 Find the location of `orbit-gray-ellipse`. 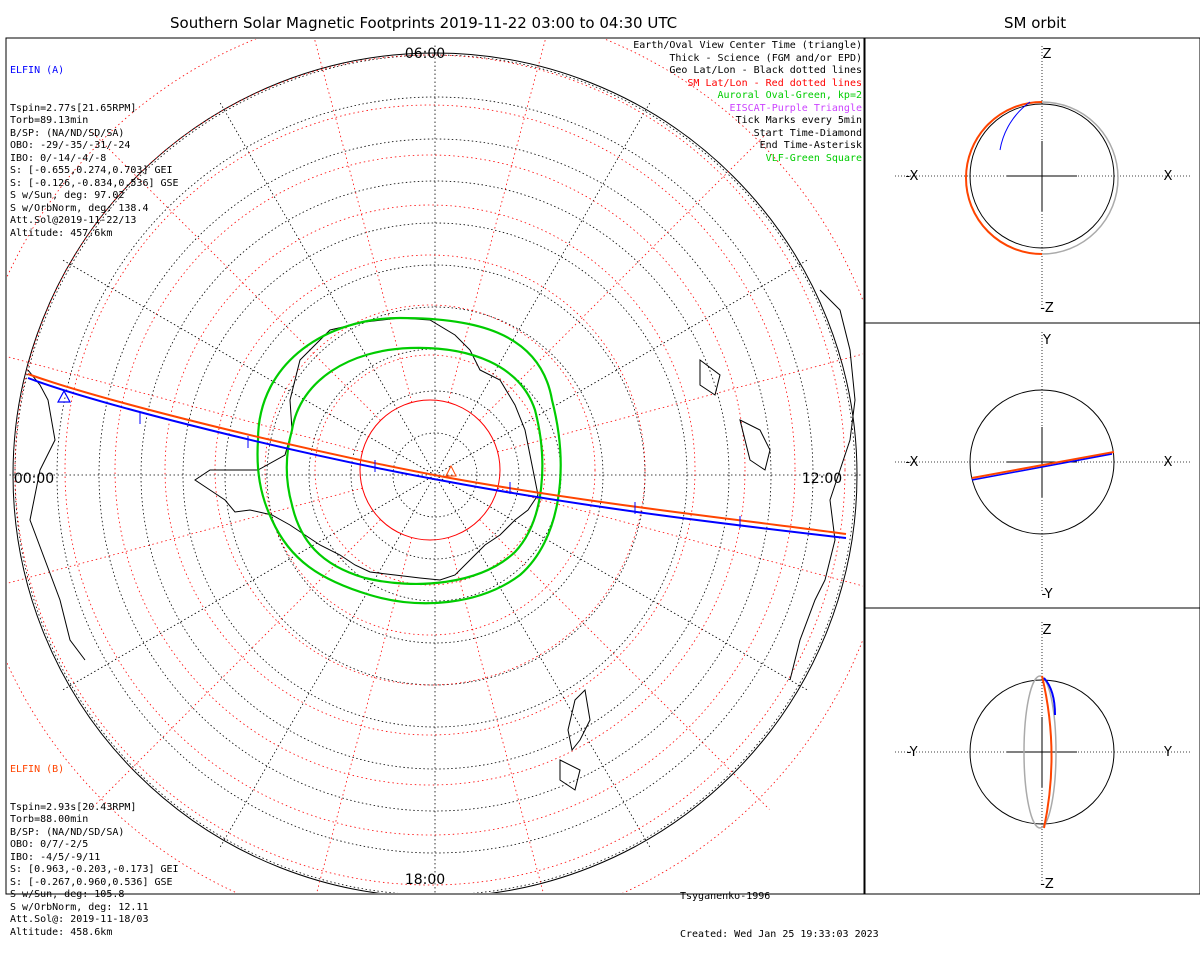

orbit-gray-ellipse is located at coordinates (1040, 752).